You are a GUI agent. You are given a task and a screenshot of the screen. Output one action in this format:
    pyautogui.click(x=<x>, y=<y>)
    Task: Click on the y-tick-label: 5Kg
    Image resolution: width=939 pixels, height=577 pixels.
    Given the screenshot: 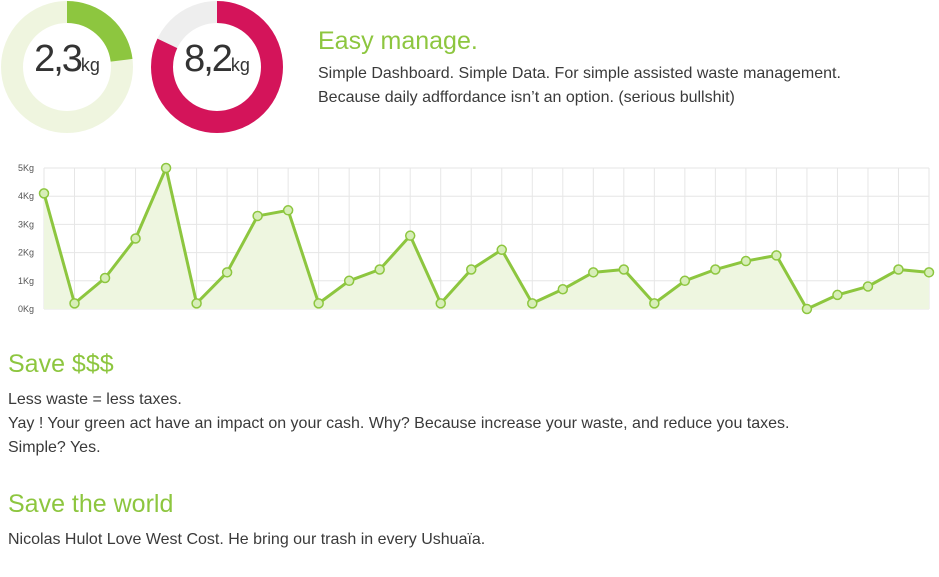 What is the action you would take?
    pyautogui.click(x=26, y=168)
    